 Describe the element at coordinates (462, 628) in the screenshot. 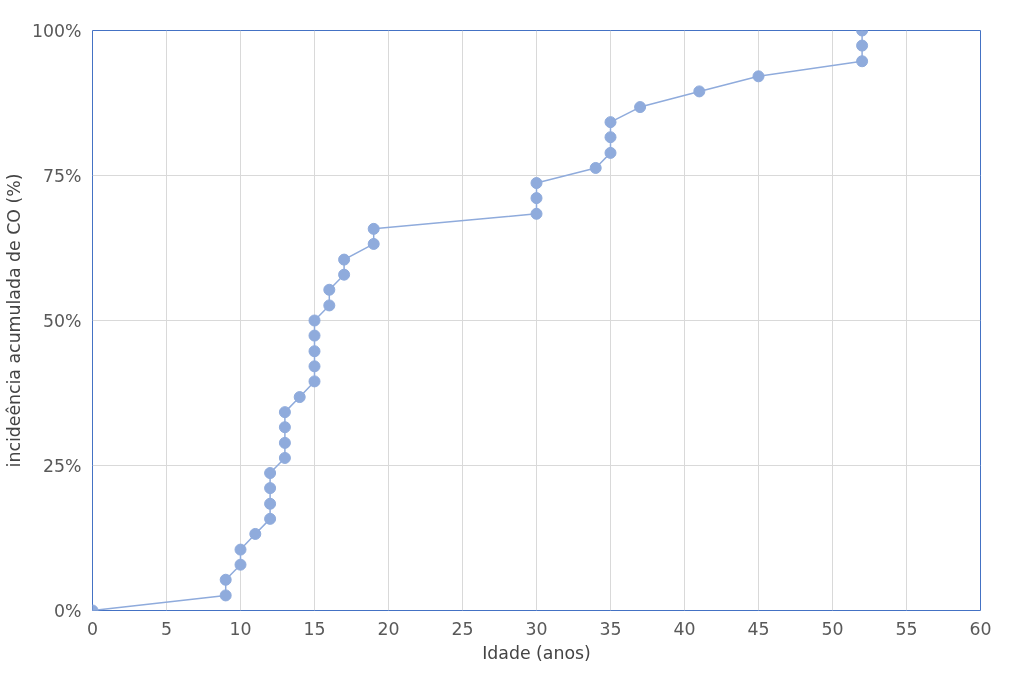

I see `x-tick-label: 25` at that location.